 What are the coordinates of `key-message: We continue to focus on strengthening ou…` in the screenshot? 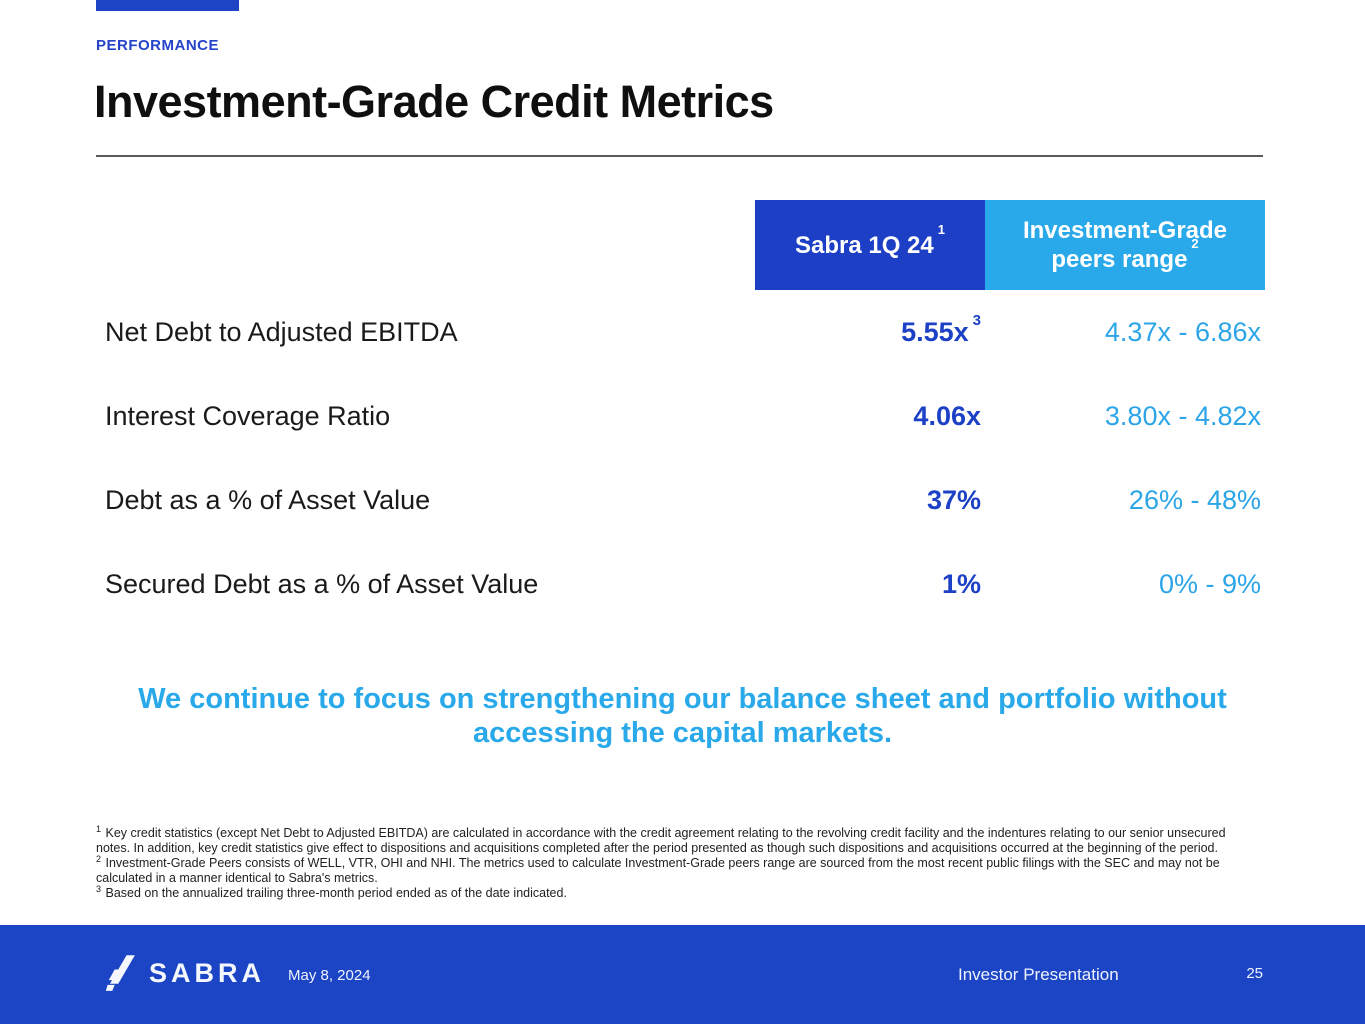 It's located at (682, 716).